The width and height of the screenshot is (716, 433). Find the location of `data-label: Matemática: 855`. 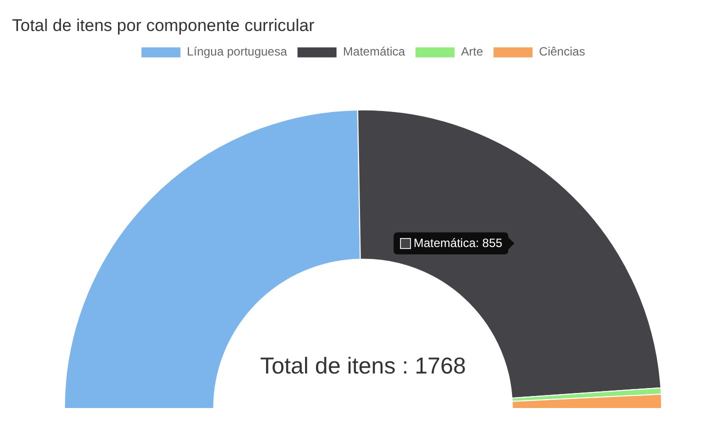

data-label: Matemática: 855 is located at coordinates (458, 243).